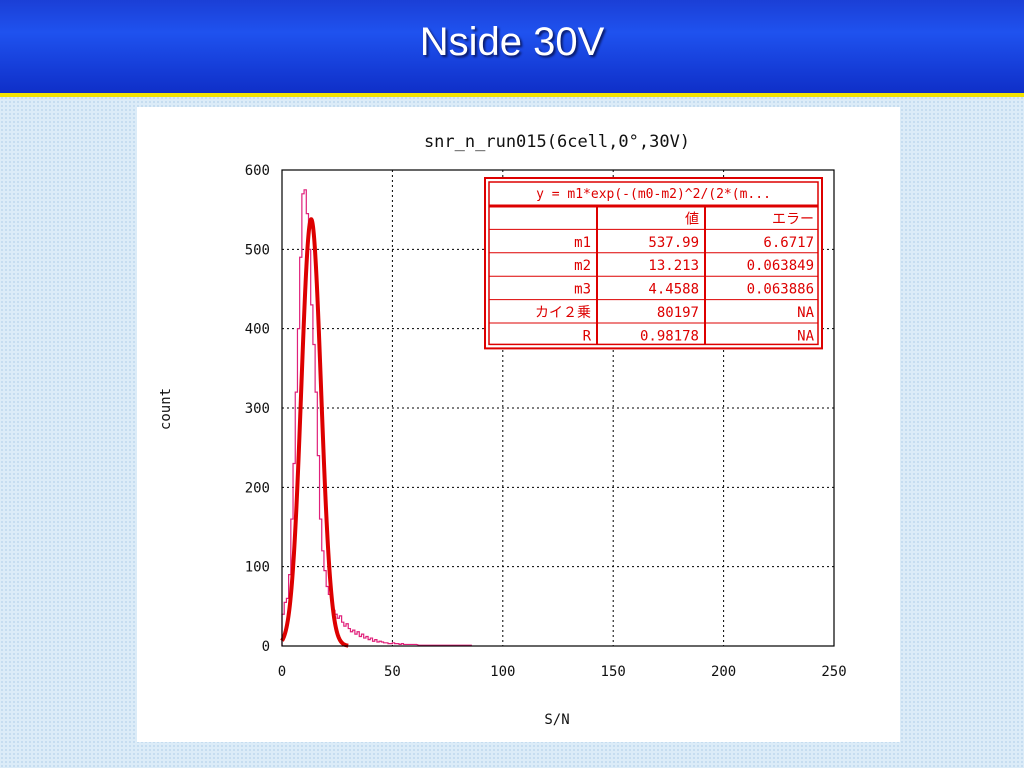 The image size is (1024, 768). Describe the element at coordinates (669, 336) in the screenshot. I see `fit-table-cell: 0.98178` at that location.